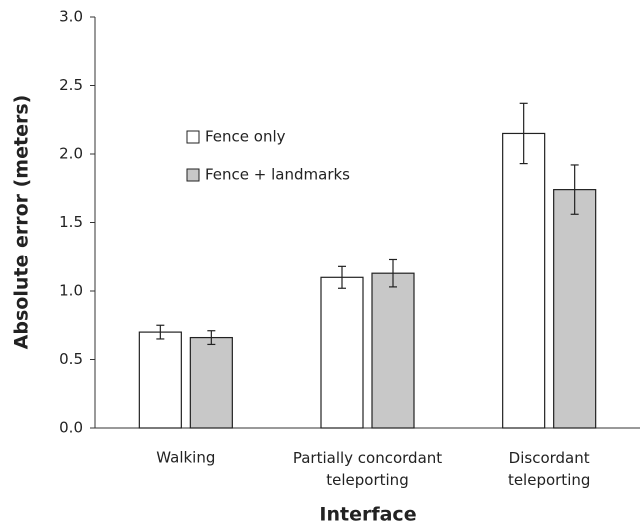 This screenshot has height=529, width=640. I want to click on y-tick-label: 0.0, so click(71, 428).